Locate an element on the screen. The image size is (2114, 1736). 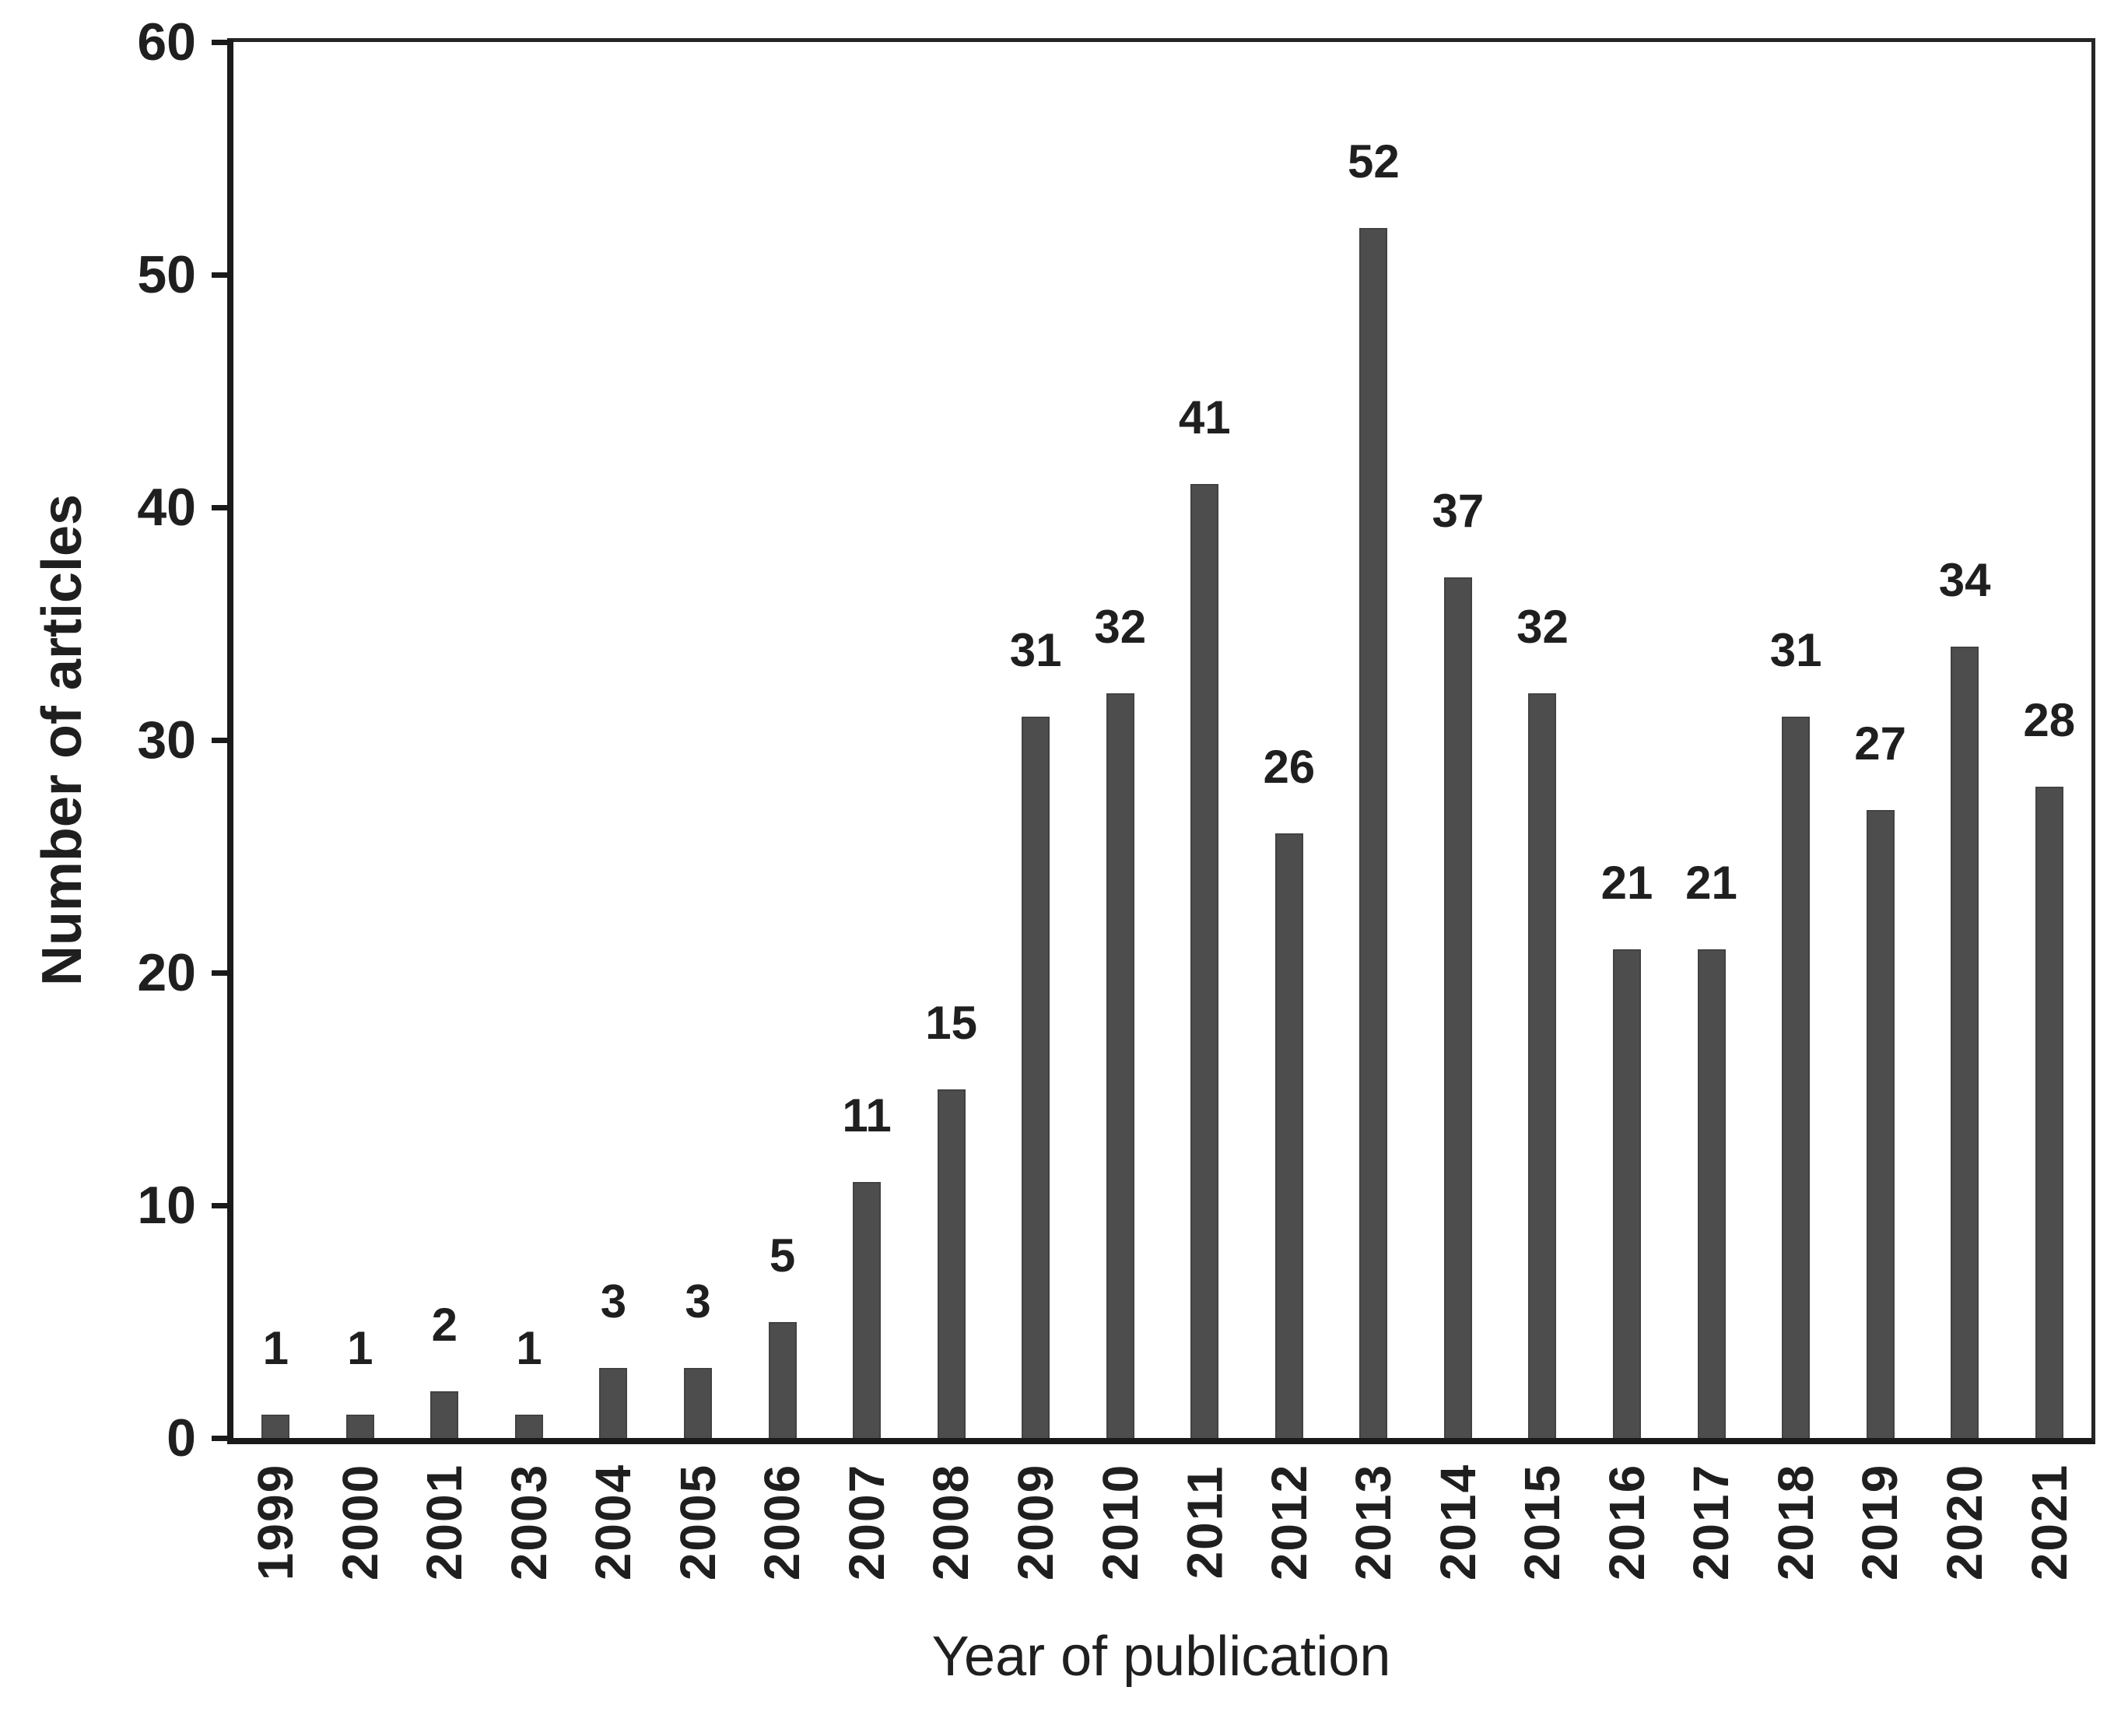
bar-2012 is located at coordinates (1288, 1135).